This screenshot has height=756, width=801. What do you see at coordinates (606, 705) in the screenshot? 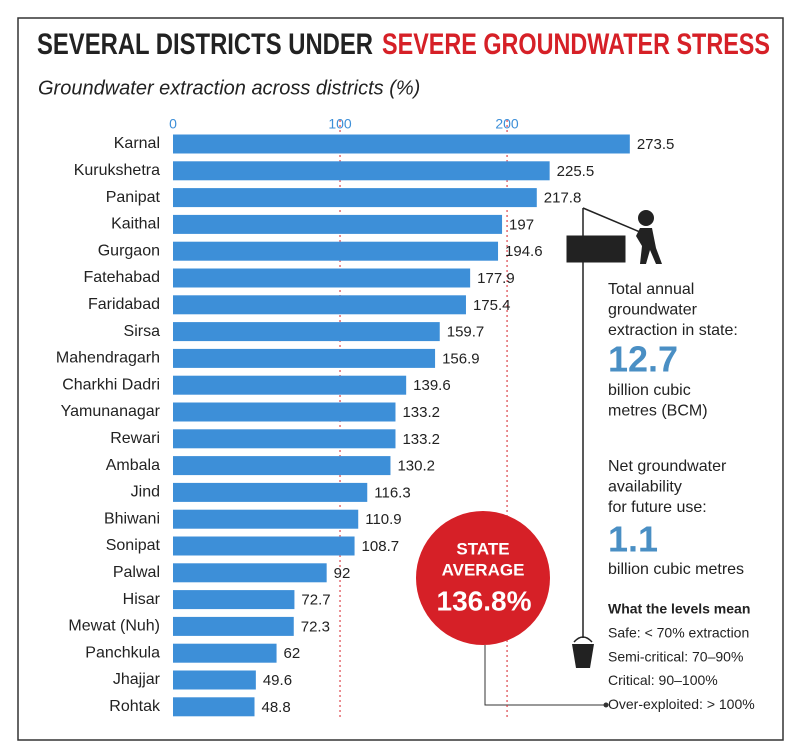
I see `connector-dot` at bounding box center [606, 705].